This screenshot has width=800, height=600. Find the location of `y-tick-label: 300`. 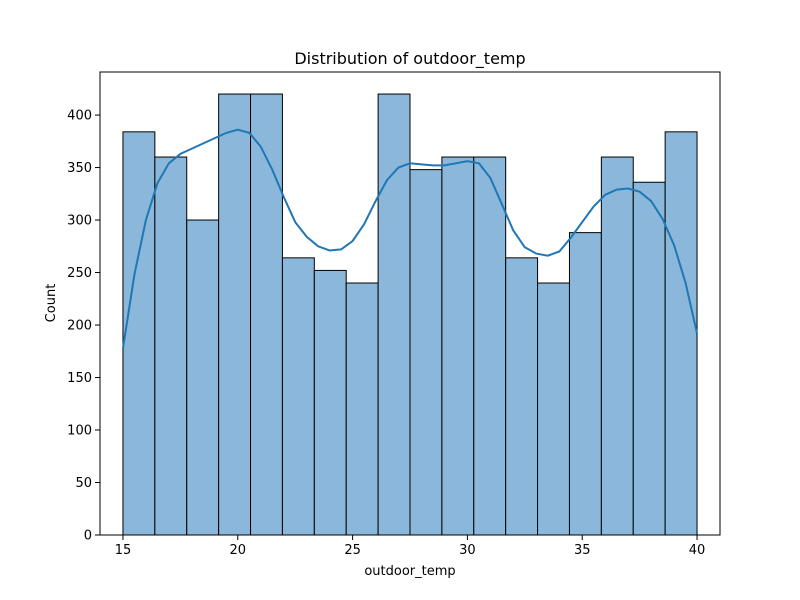

y-tick-label: 300 is located at coordinates (79, 221).